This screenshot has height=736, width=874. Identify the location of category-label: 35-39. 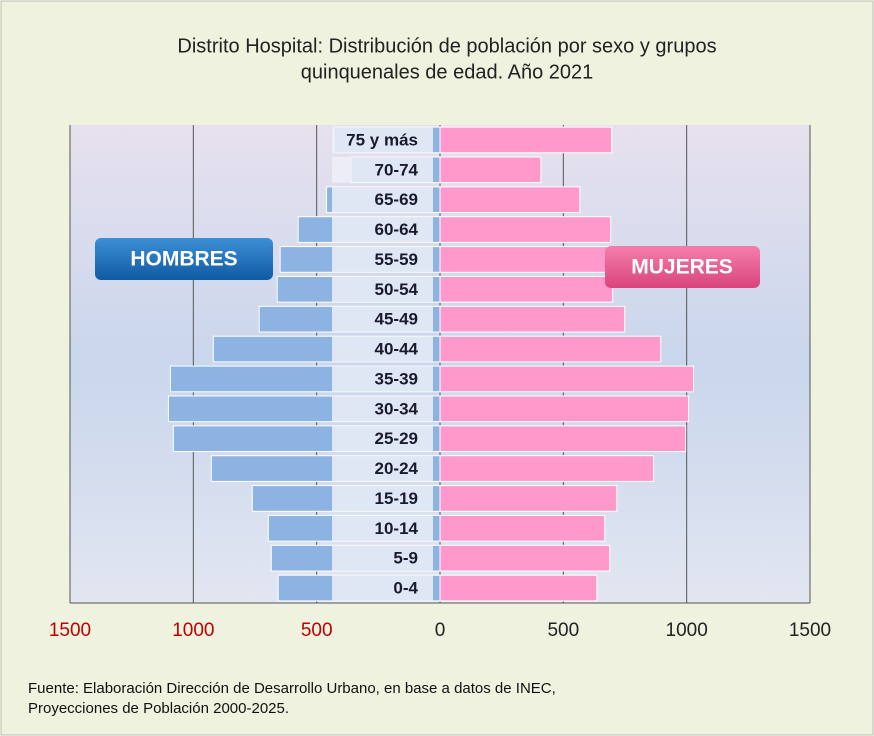
(396, 378).